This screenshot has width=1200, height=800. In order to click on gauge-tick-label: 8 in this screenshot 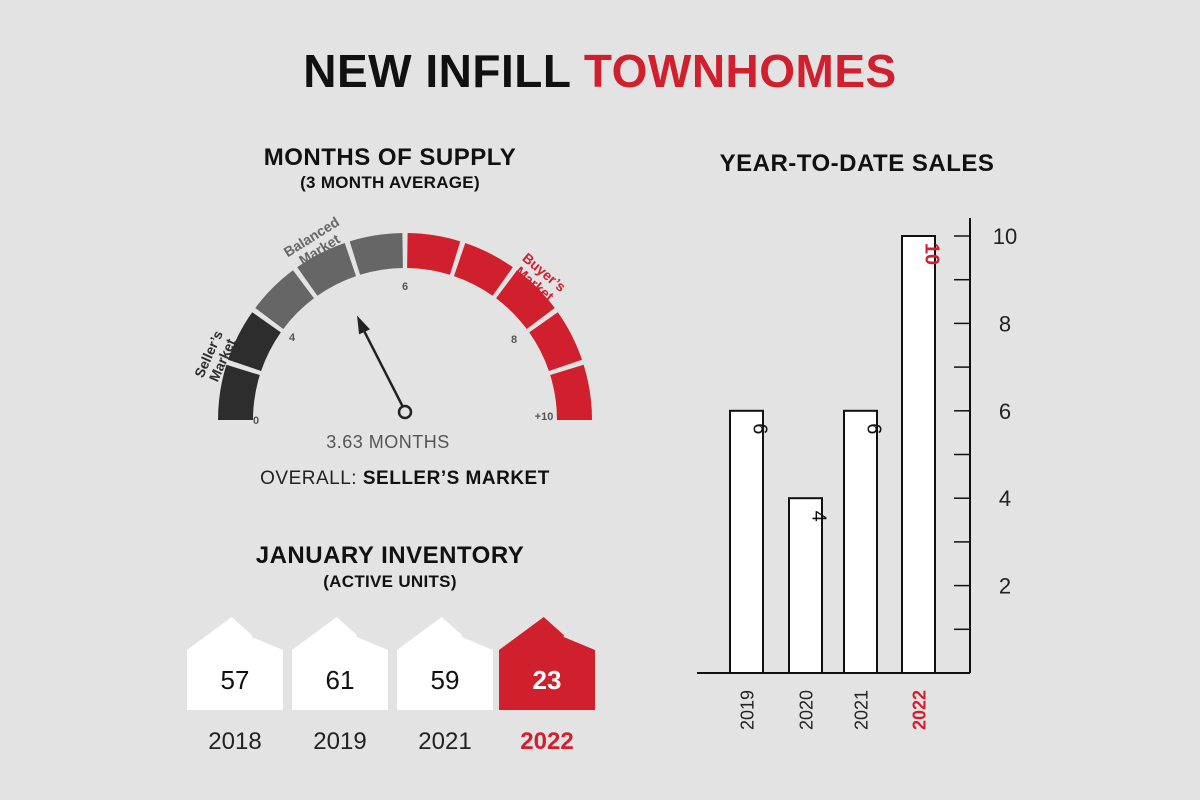, I will do `click(514, 340)`.